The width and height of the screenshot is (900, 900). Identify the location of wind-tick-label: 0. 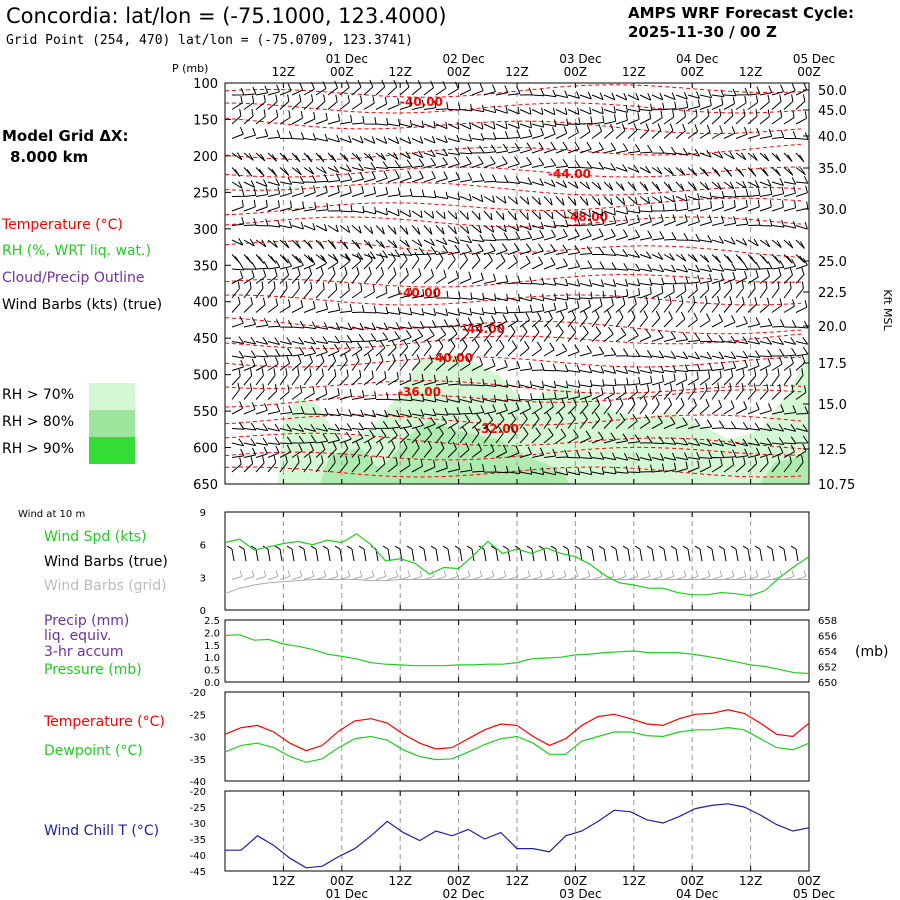
(203, 611).